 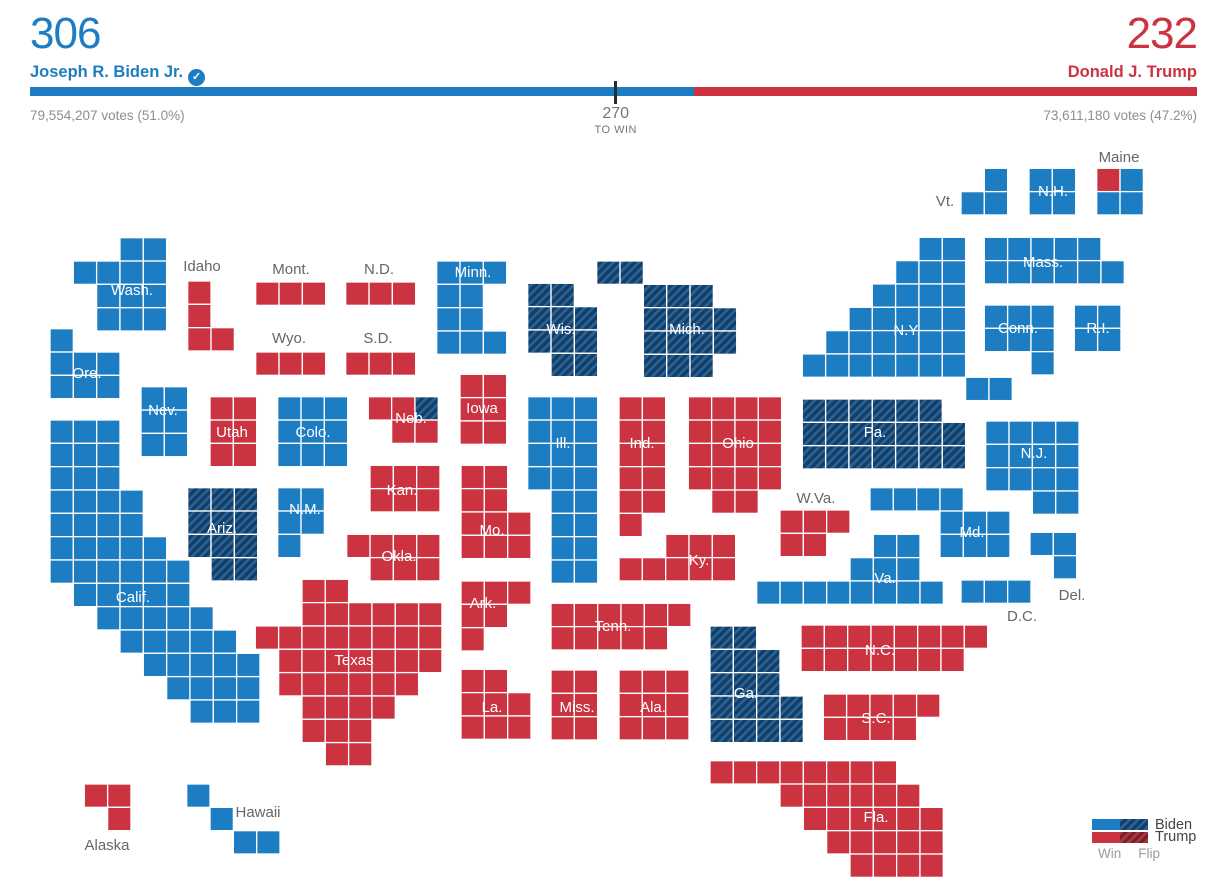 What do you see at coordinates (586, 681) in the screenshot?
I see `ev-square-miss` at bounding box center [586, 681].